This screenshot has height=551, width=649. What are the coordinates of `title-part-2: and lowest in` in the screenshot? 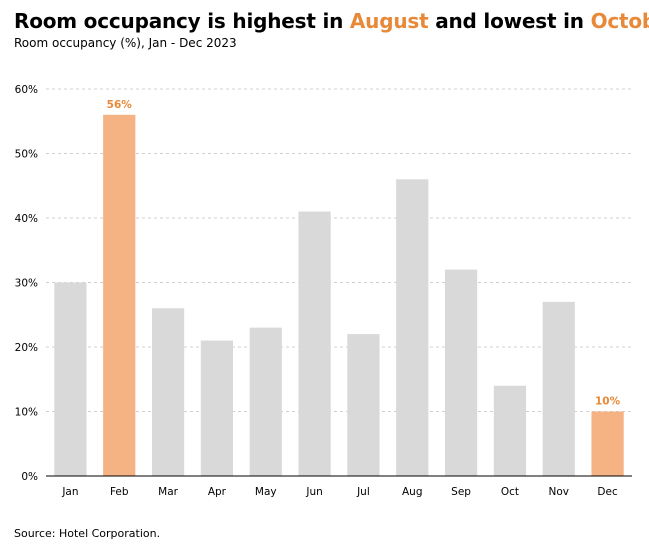 It's located at (509, 21).